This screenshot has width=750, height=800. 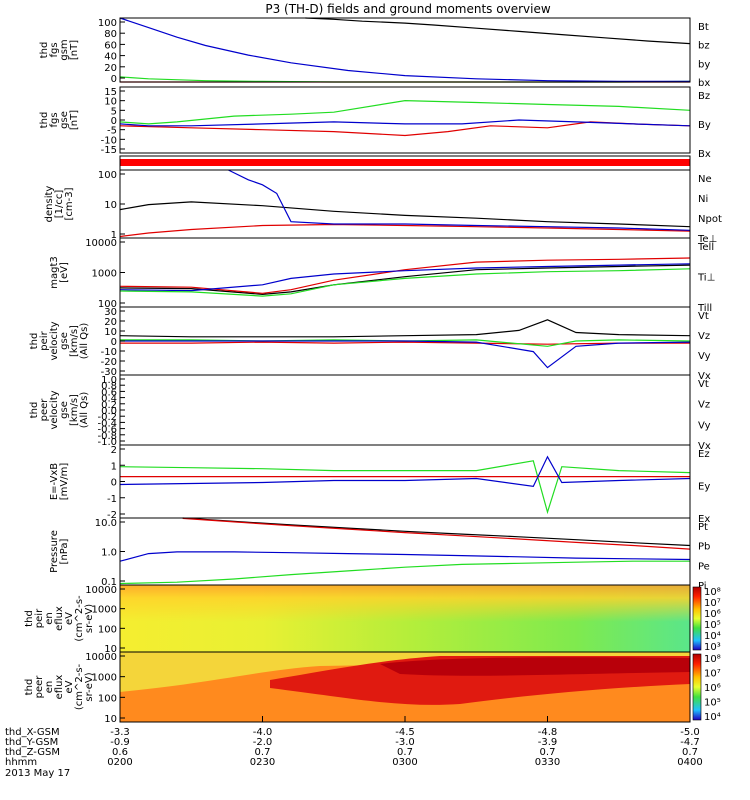 What do you see at coordinates (104, 274) in the screenshot?
I see `y-tick-label: 1000` at bounding box center [104, 274].